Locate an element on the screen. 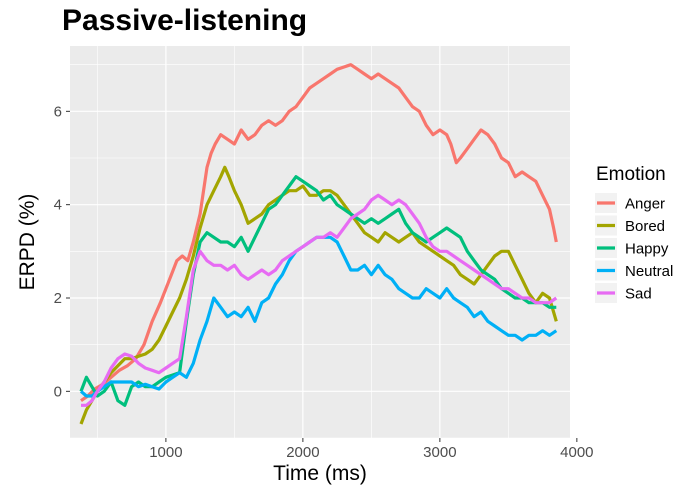 The height and width of the screenshot is (488, 691). legend: Emotion Anger Bored Happy Neutral Sad is located at coordinates (634, 233).